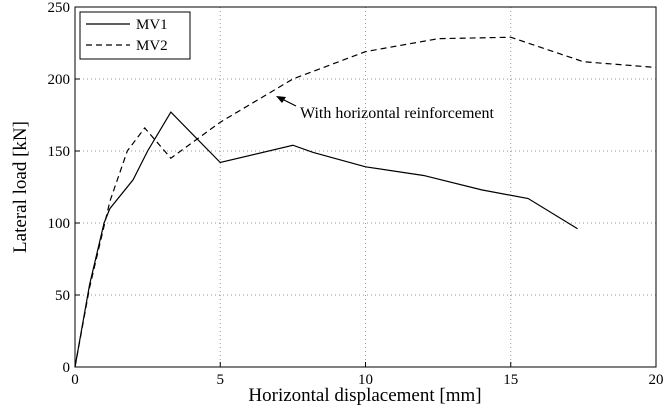 This screenshot has width=666, height=411. What do you see at coordinates (59, 152) in the screenshot?
I see `y-tick-label: 150` at bounding box center [59, 152].